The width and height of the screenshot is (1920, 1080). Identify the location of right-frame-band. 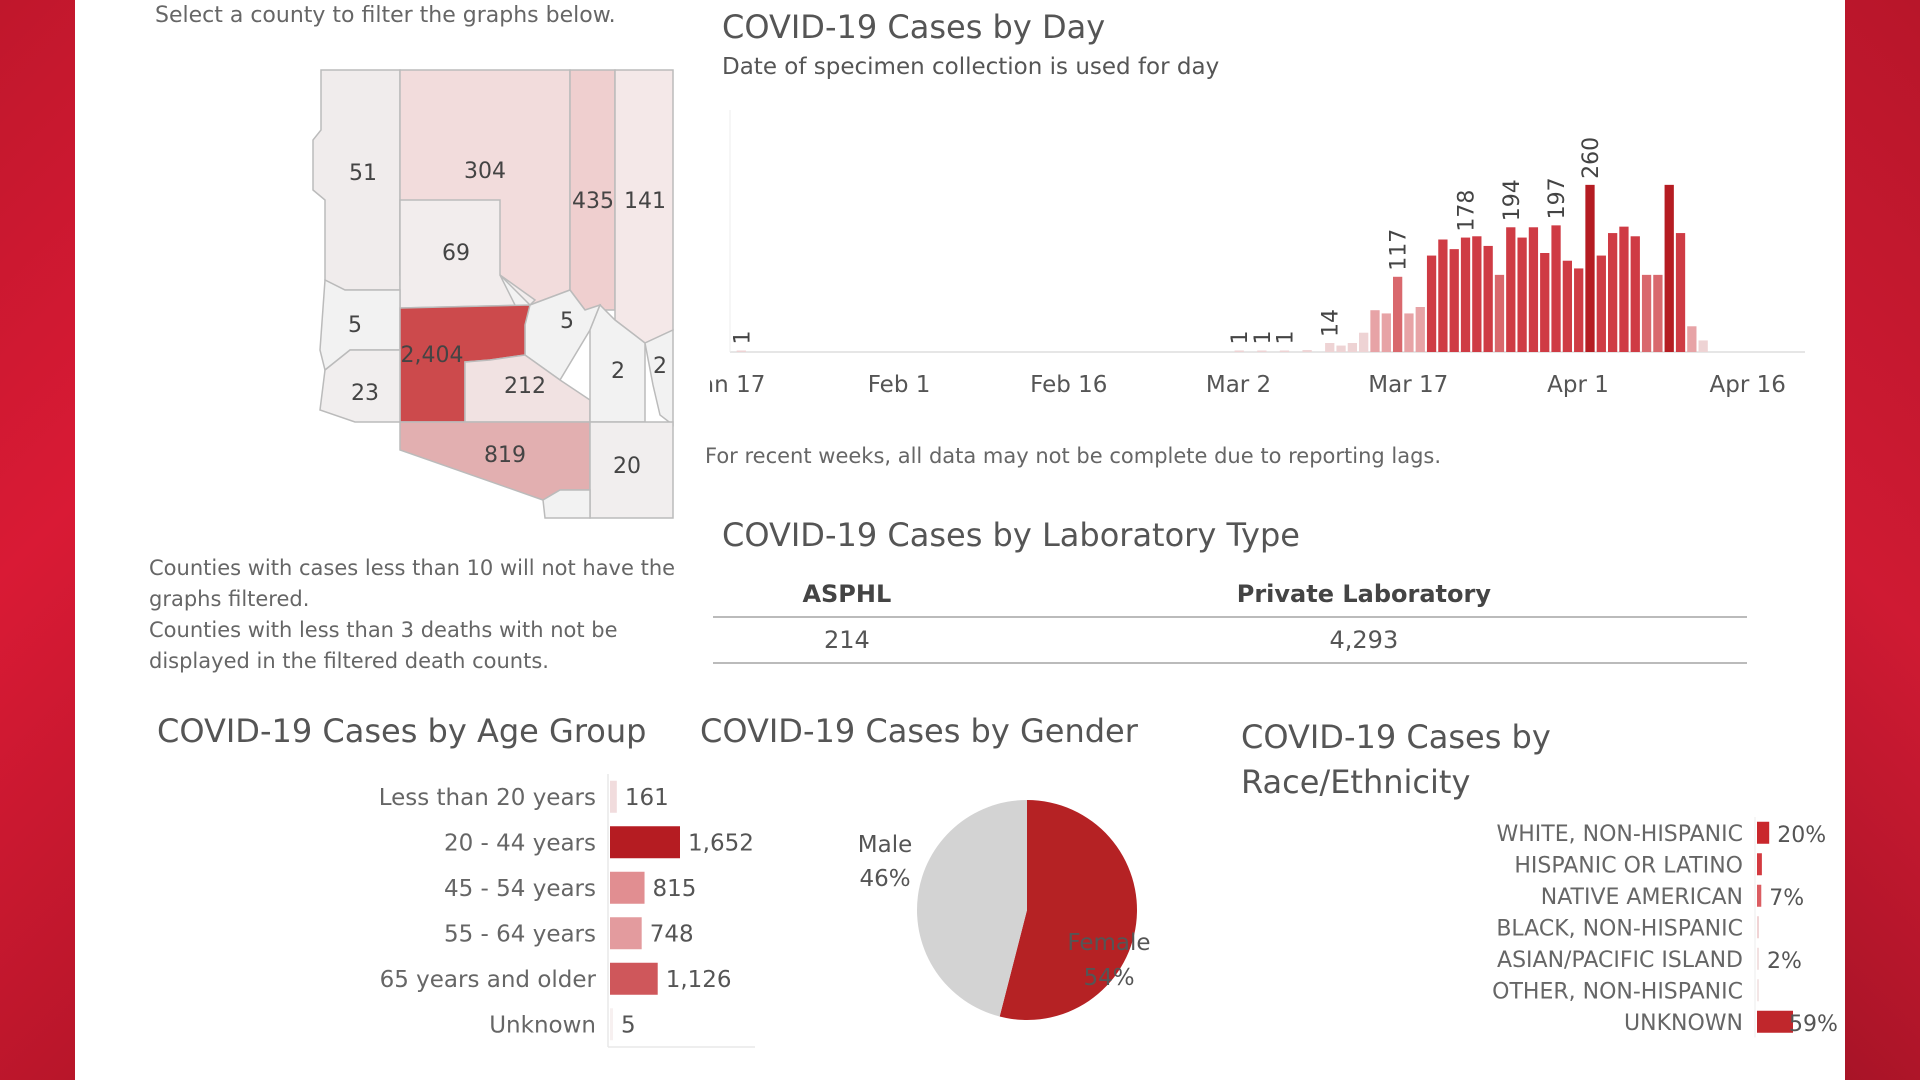
(1882, 540).